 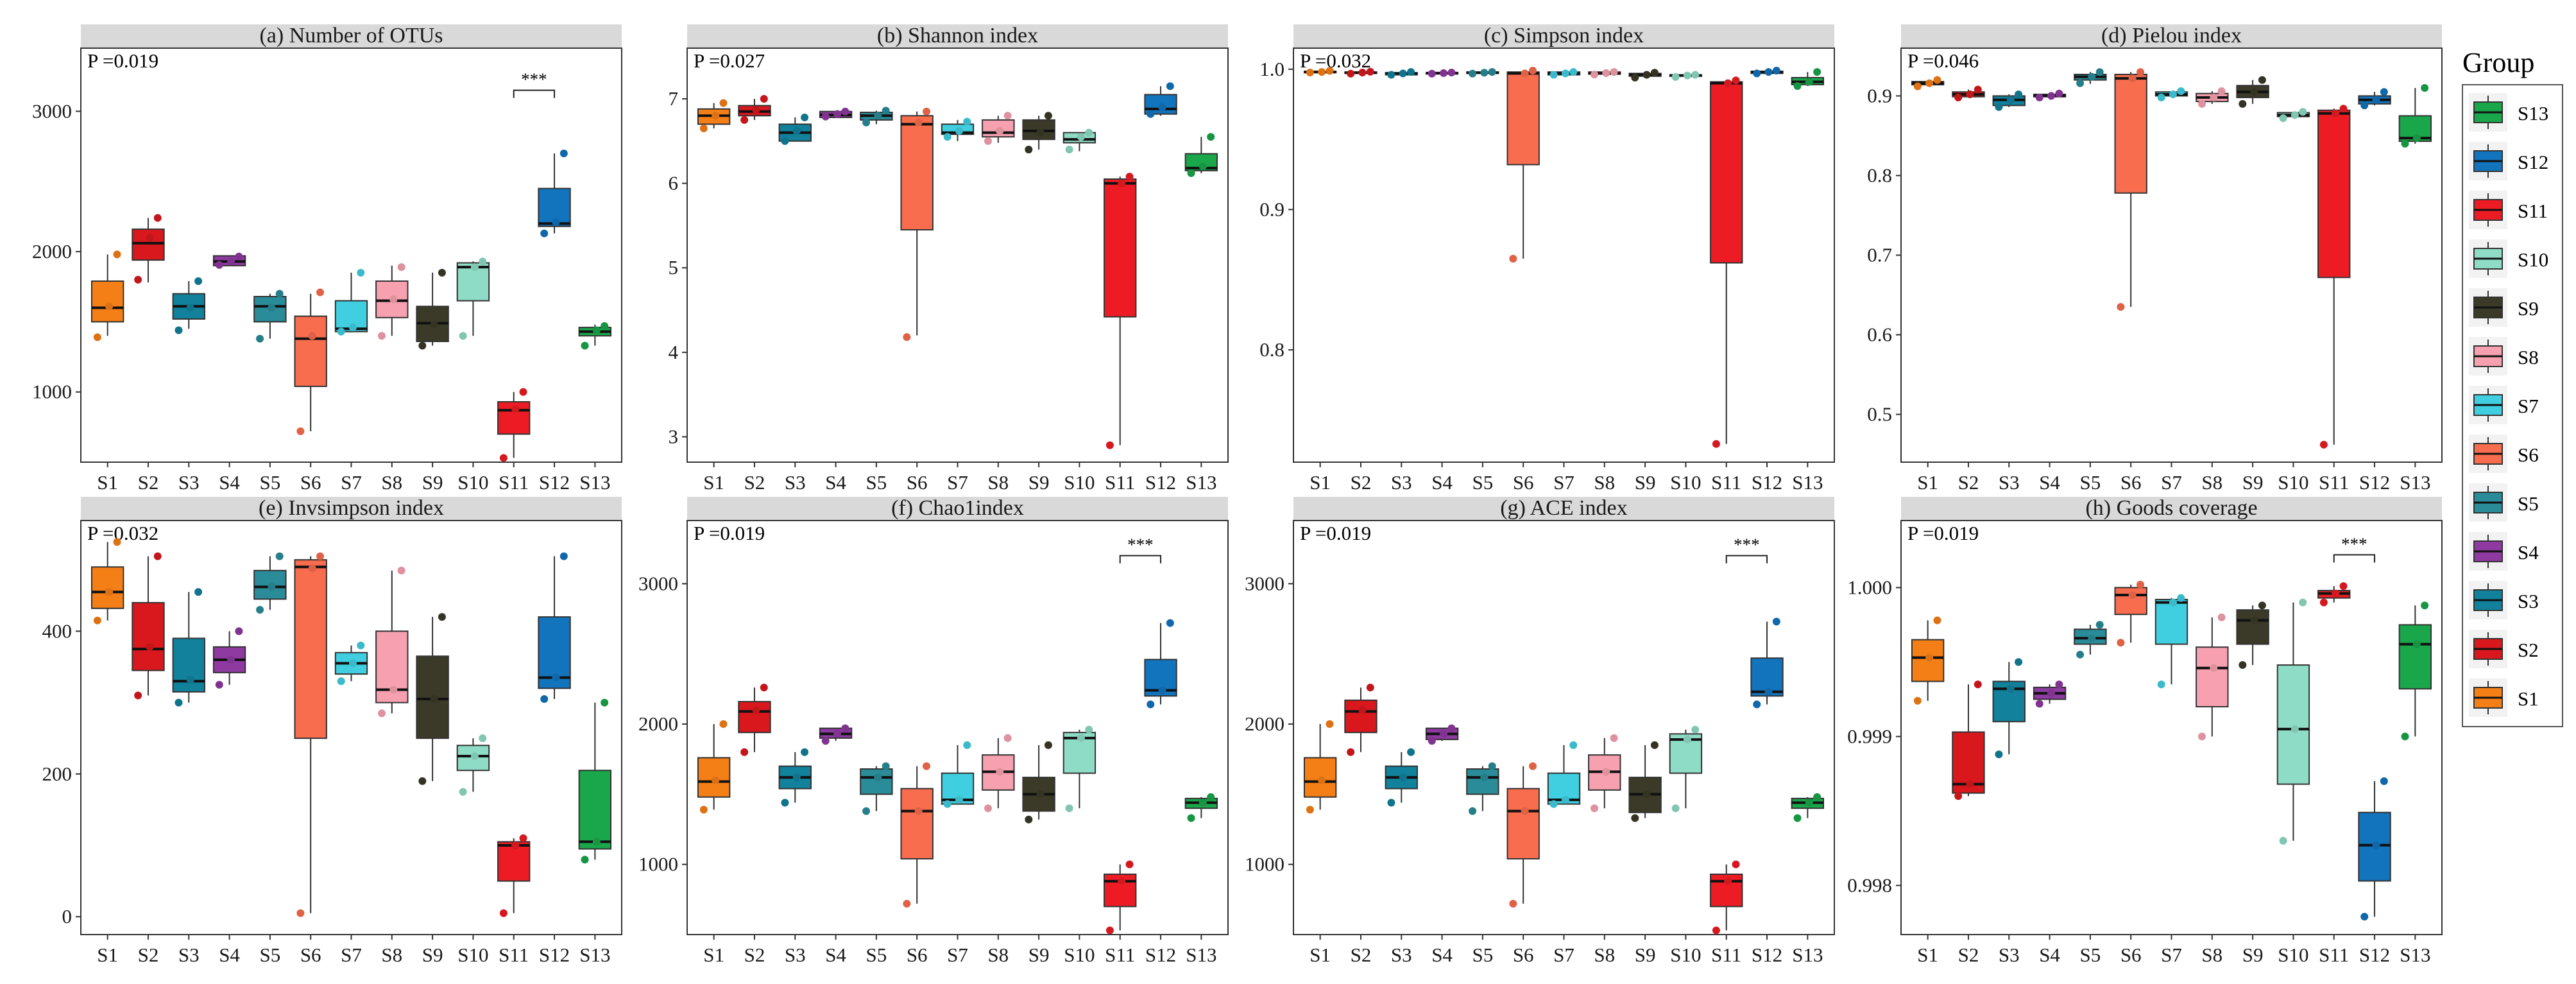 I want to click on y-tick-label: 0.7, so click(x=1879, y=255).